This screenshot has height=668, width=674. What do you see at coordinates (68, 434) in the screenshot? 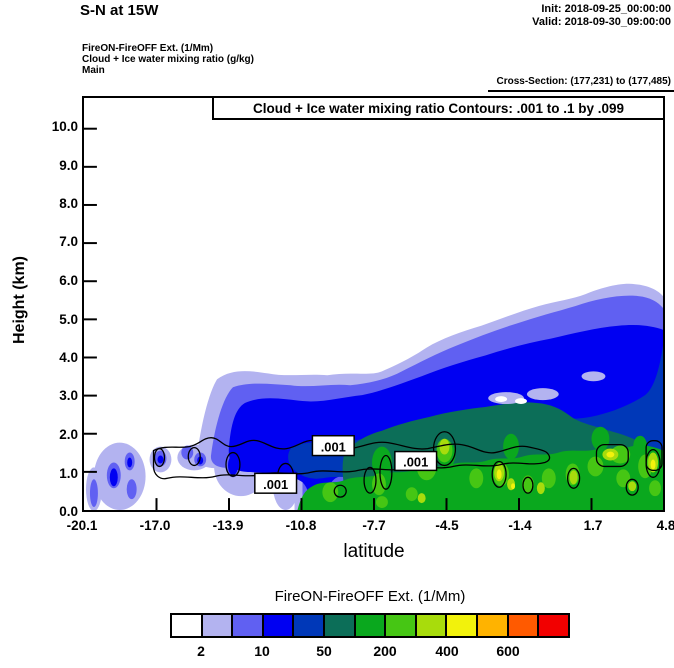
I see `y-tick-label: 2.0` at bounding box center [68, 434].